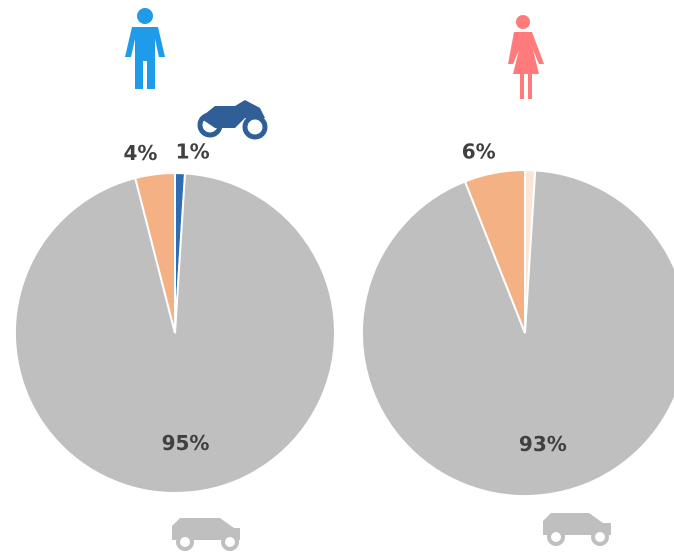  I want to click on data-label: 6%, so click(479, 152).